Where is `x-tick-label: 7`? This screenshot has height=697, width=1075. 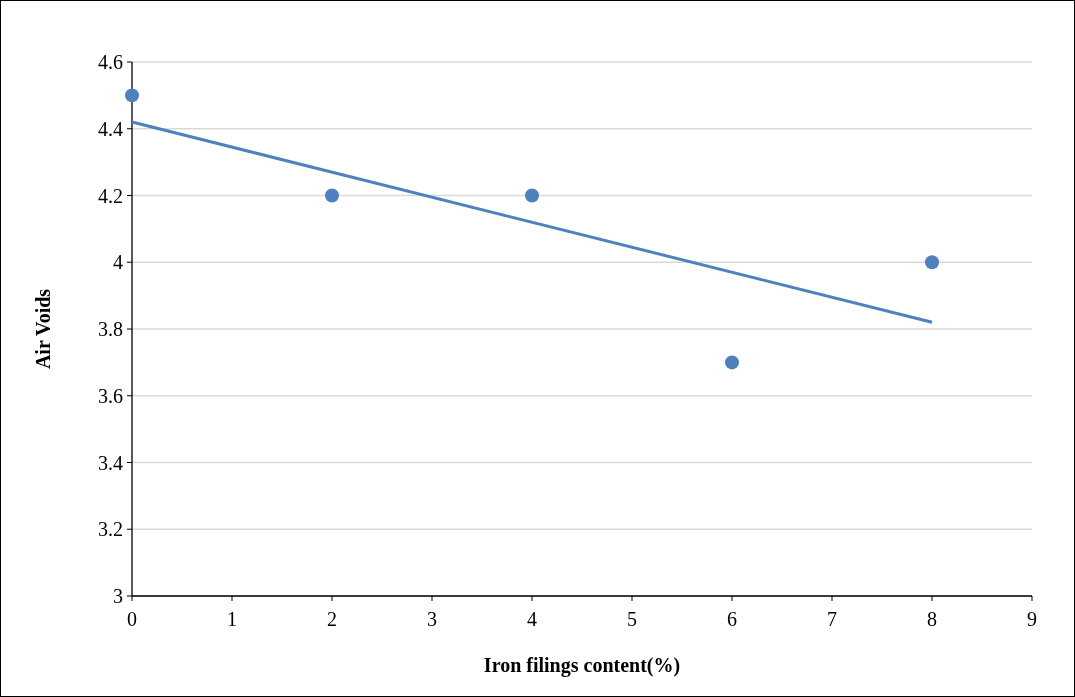 x-tick-label: 7 is located at coordinates (832, 619).